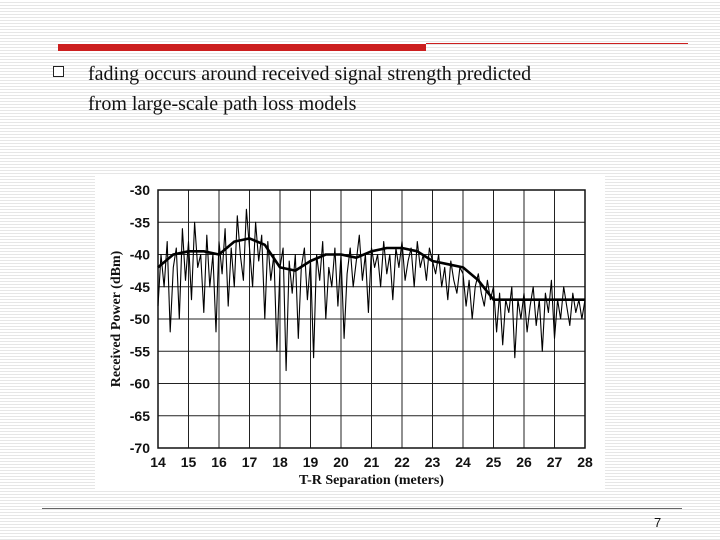 The width and height of the screenshot is (720, 540). I want to click on y-tick-label: -70, so click(140, 448).